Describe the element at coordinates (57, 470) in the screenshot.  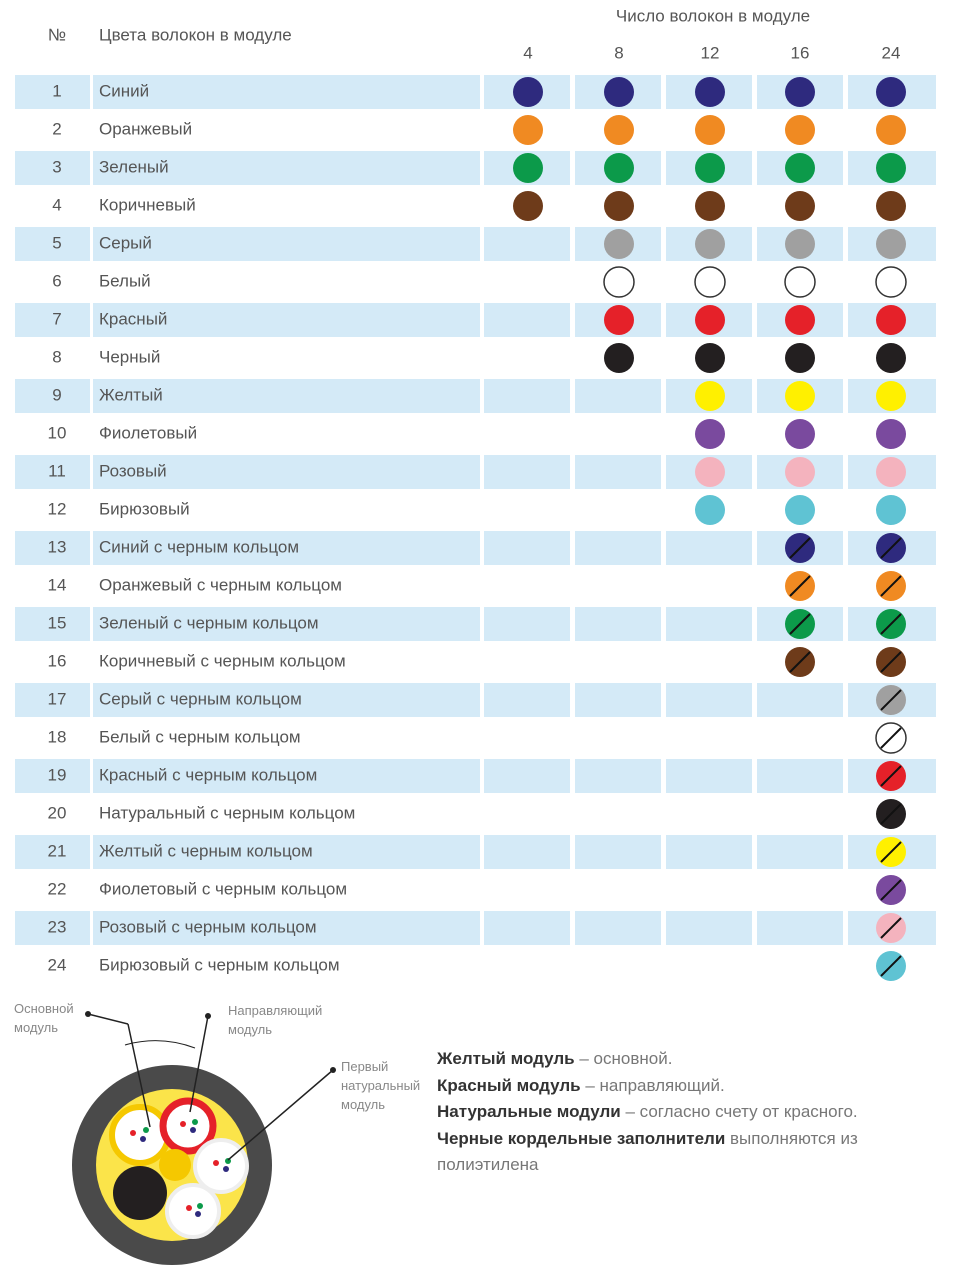
I see `row-number: 11` at that location.